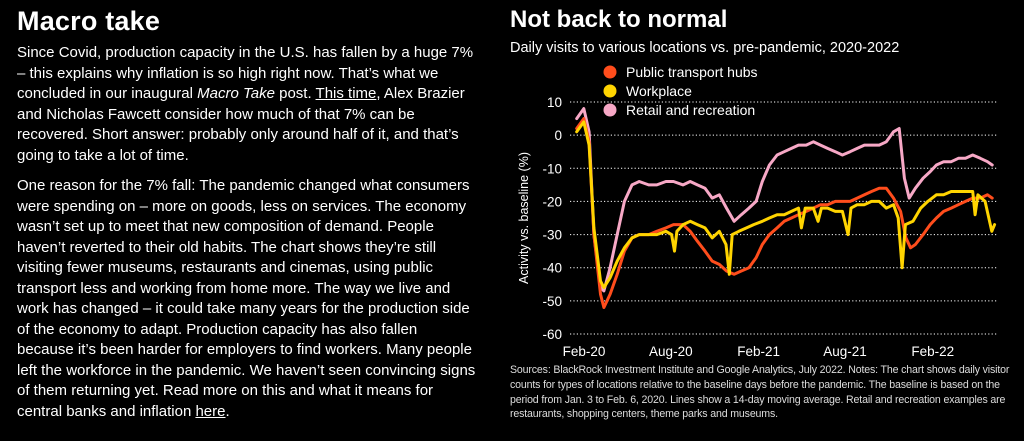  What do you see at coordinates (932, 351) in the screenshot?
I see `x-tick-label: Feb-22` at bounding box center [932, 351].